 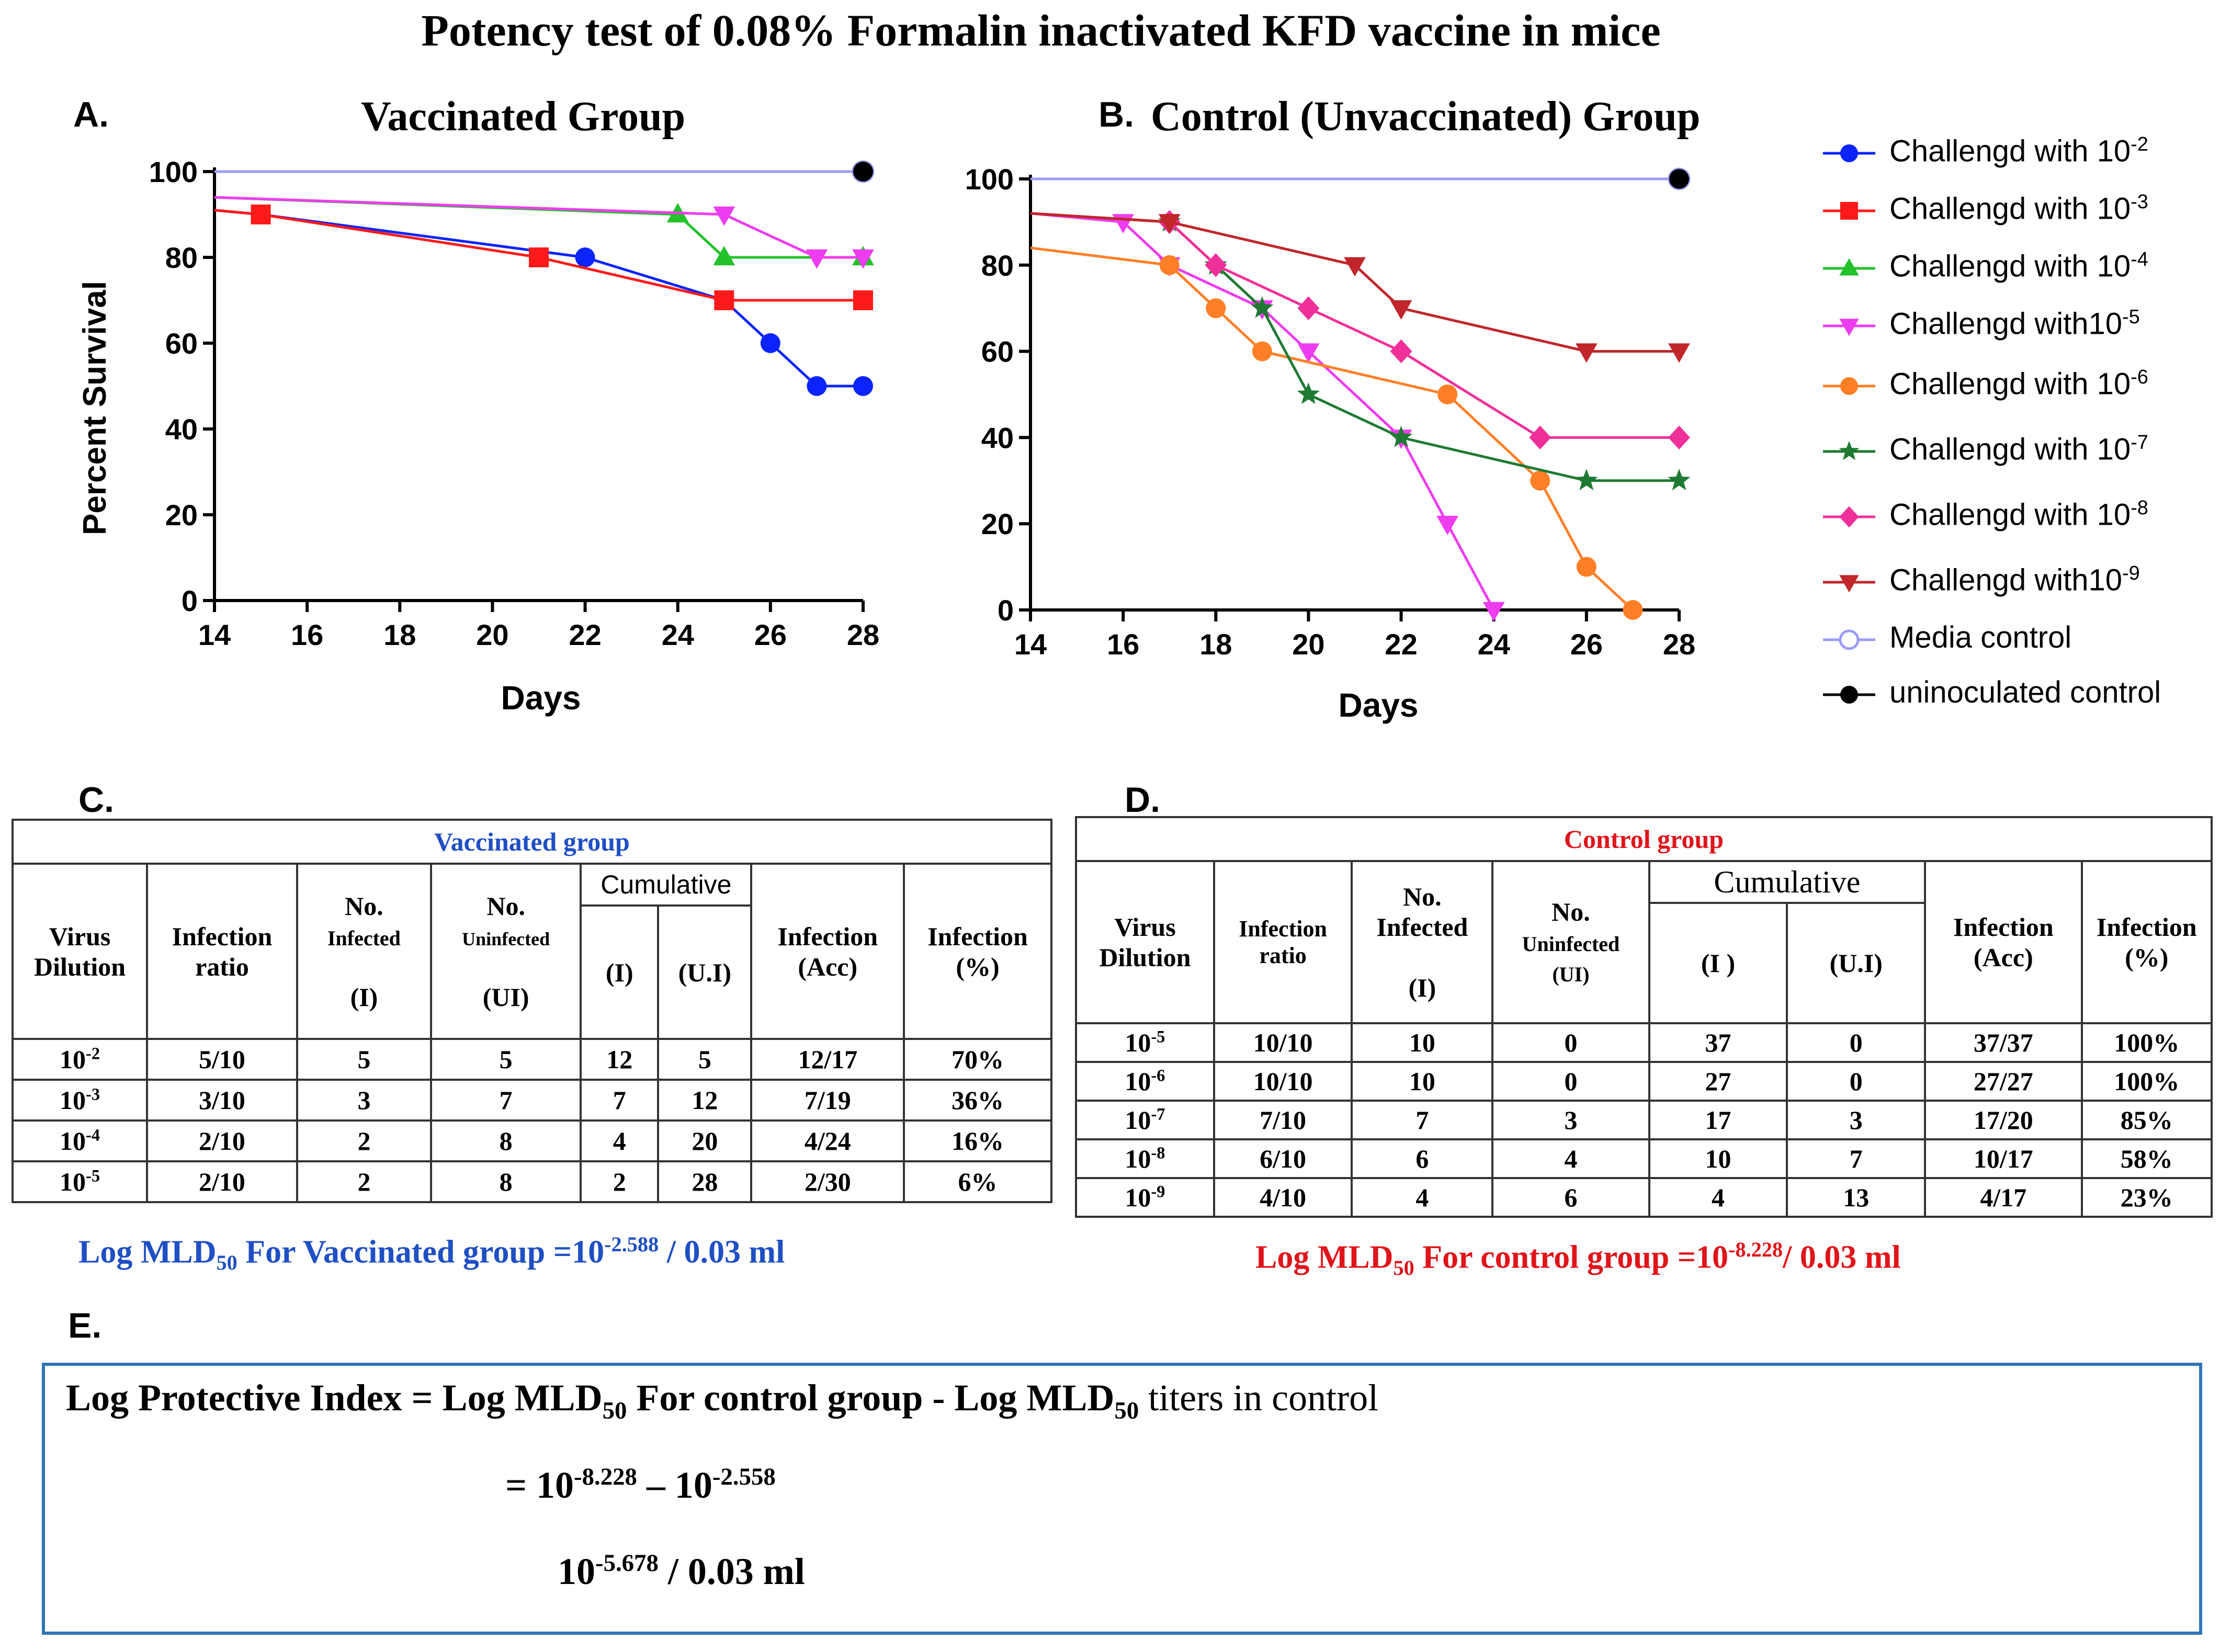 I want to click on legend-item: Media control, so click(x=1946, y=637).